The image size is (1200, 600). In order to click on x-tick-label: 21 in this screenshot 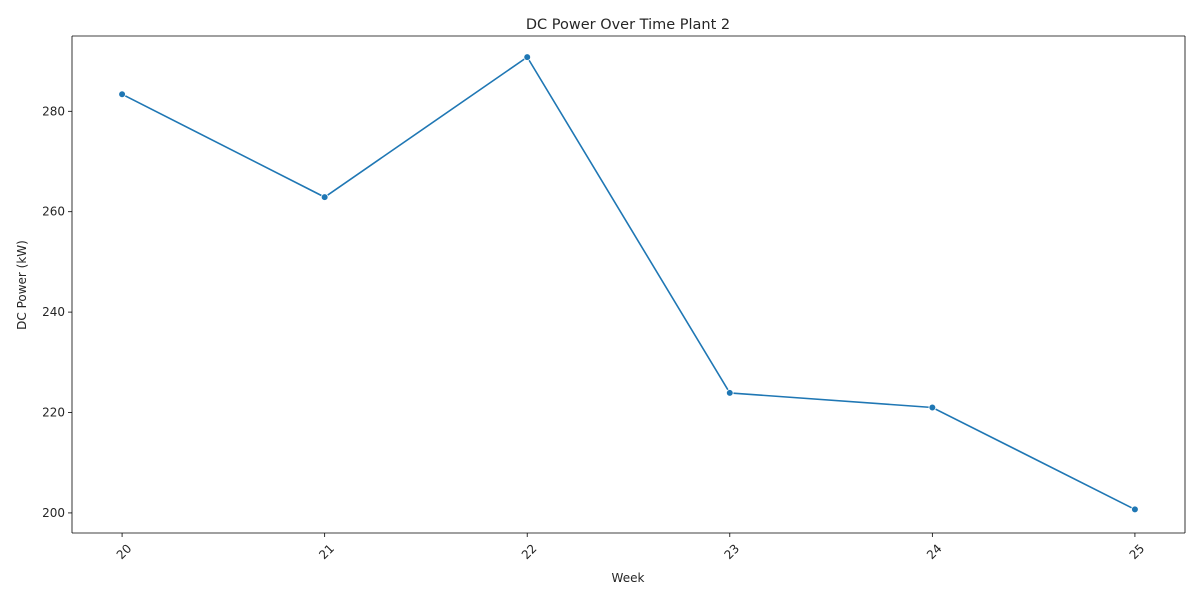, I will do `click(326, 551)`.